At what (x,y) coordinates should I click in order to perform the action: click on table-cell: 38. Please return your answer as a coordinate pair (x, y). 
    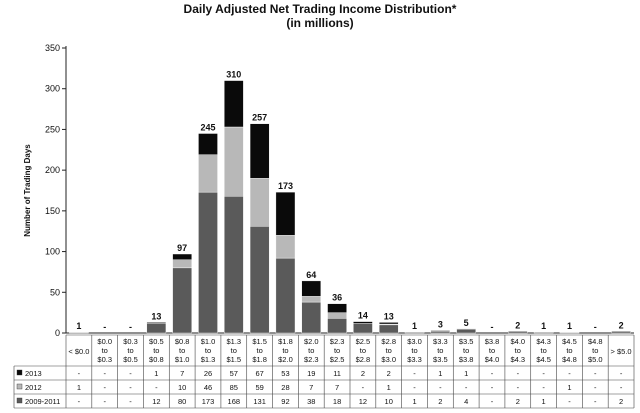
    Looking at the image, I should click on (311, 401).